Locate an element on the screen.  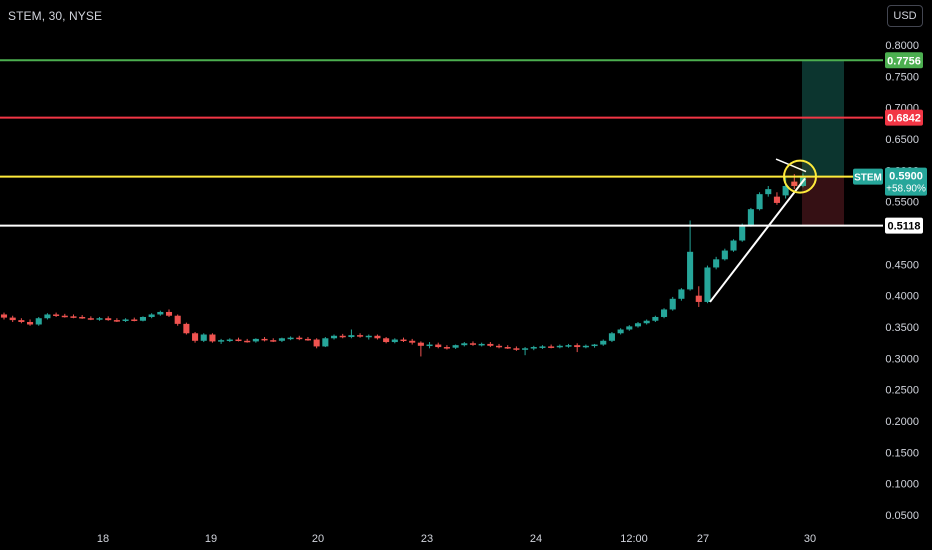
price-tick-label: 0.2000 is located at coordinates (902, 422).